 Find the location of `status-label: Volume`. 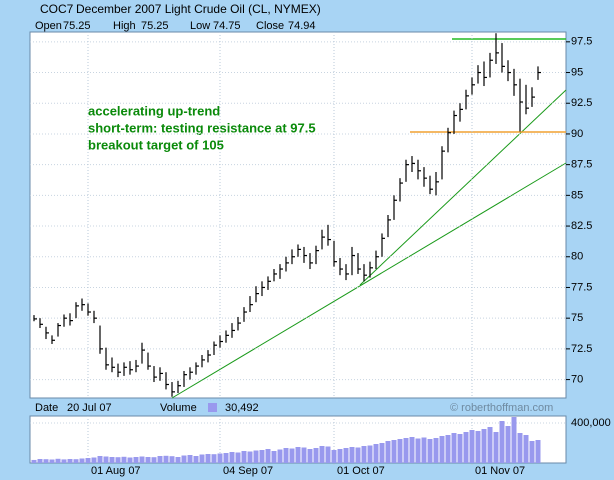

status-label: Volume is located at coordinates (178, 408).